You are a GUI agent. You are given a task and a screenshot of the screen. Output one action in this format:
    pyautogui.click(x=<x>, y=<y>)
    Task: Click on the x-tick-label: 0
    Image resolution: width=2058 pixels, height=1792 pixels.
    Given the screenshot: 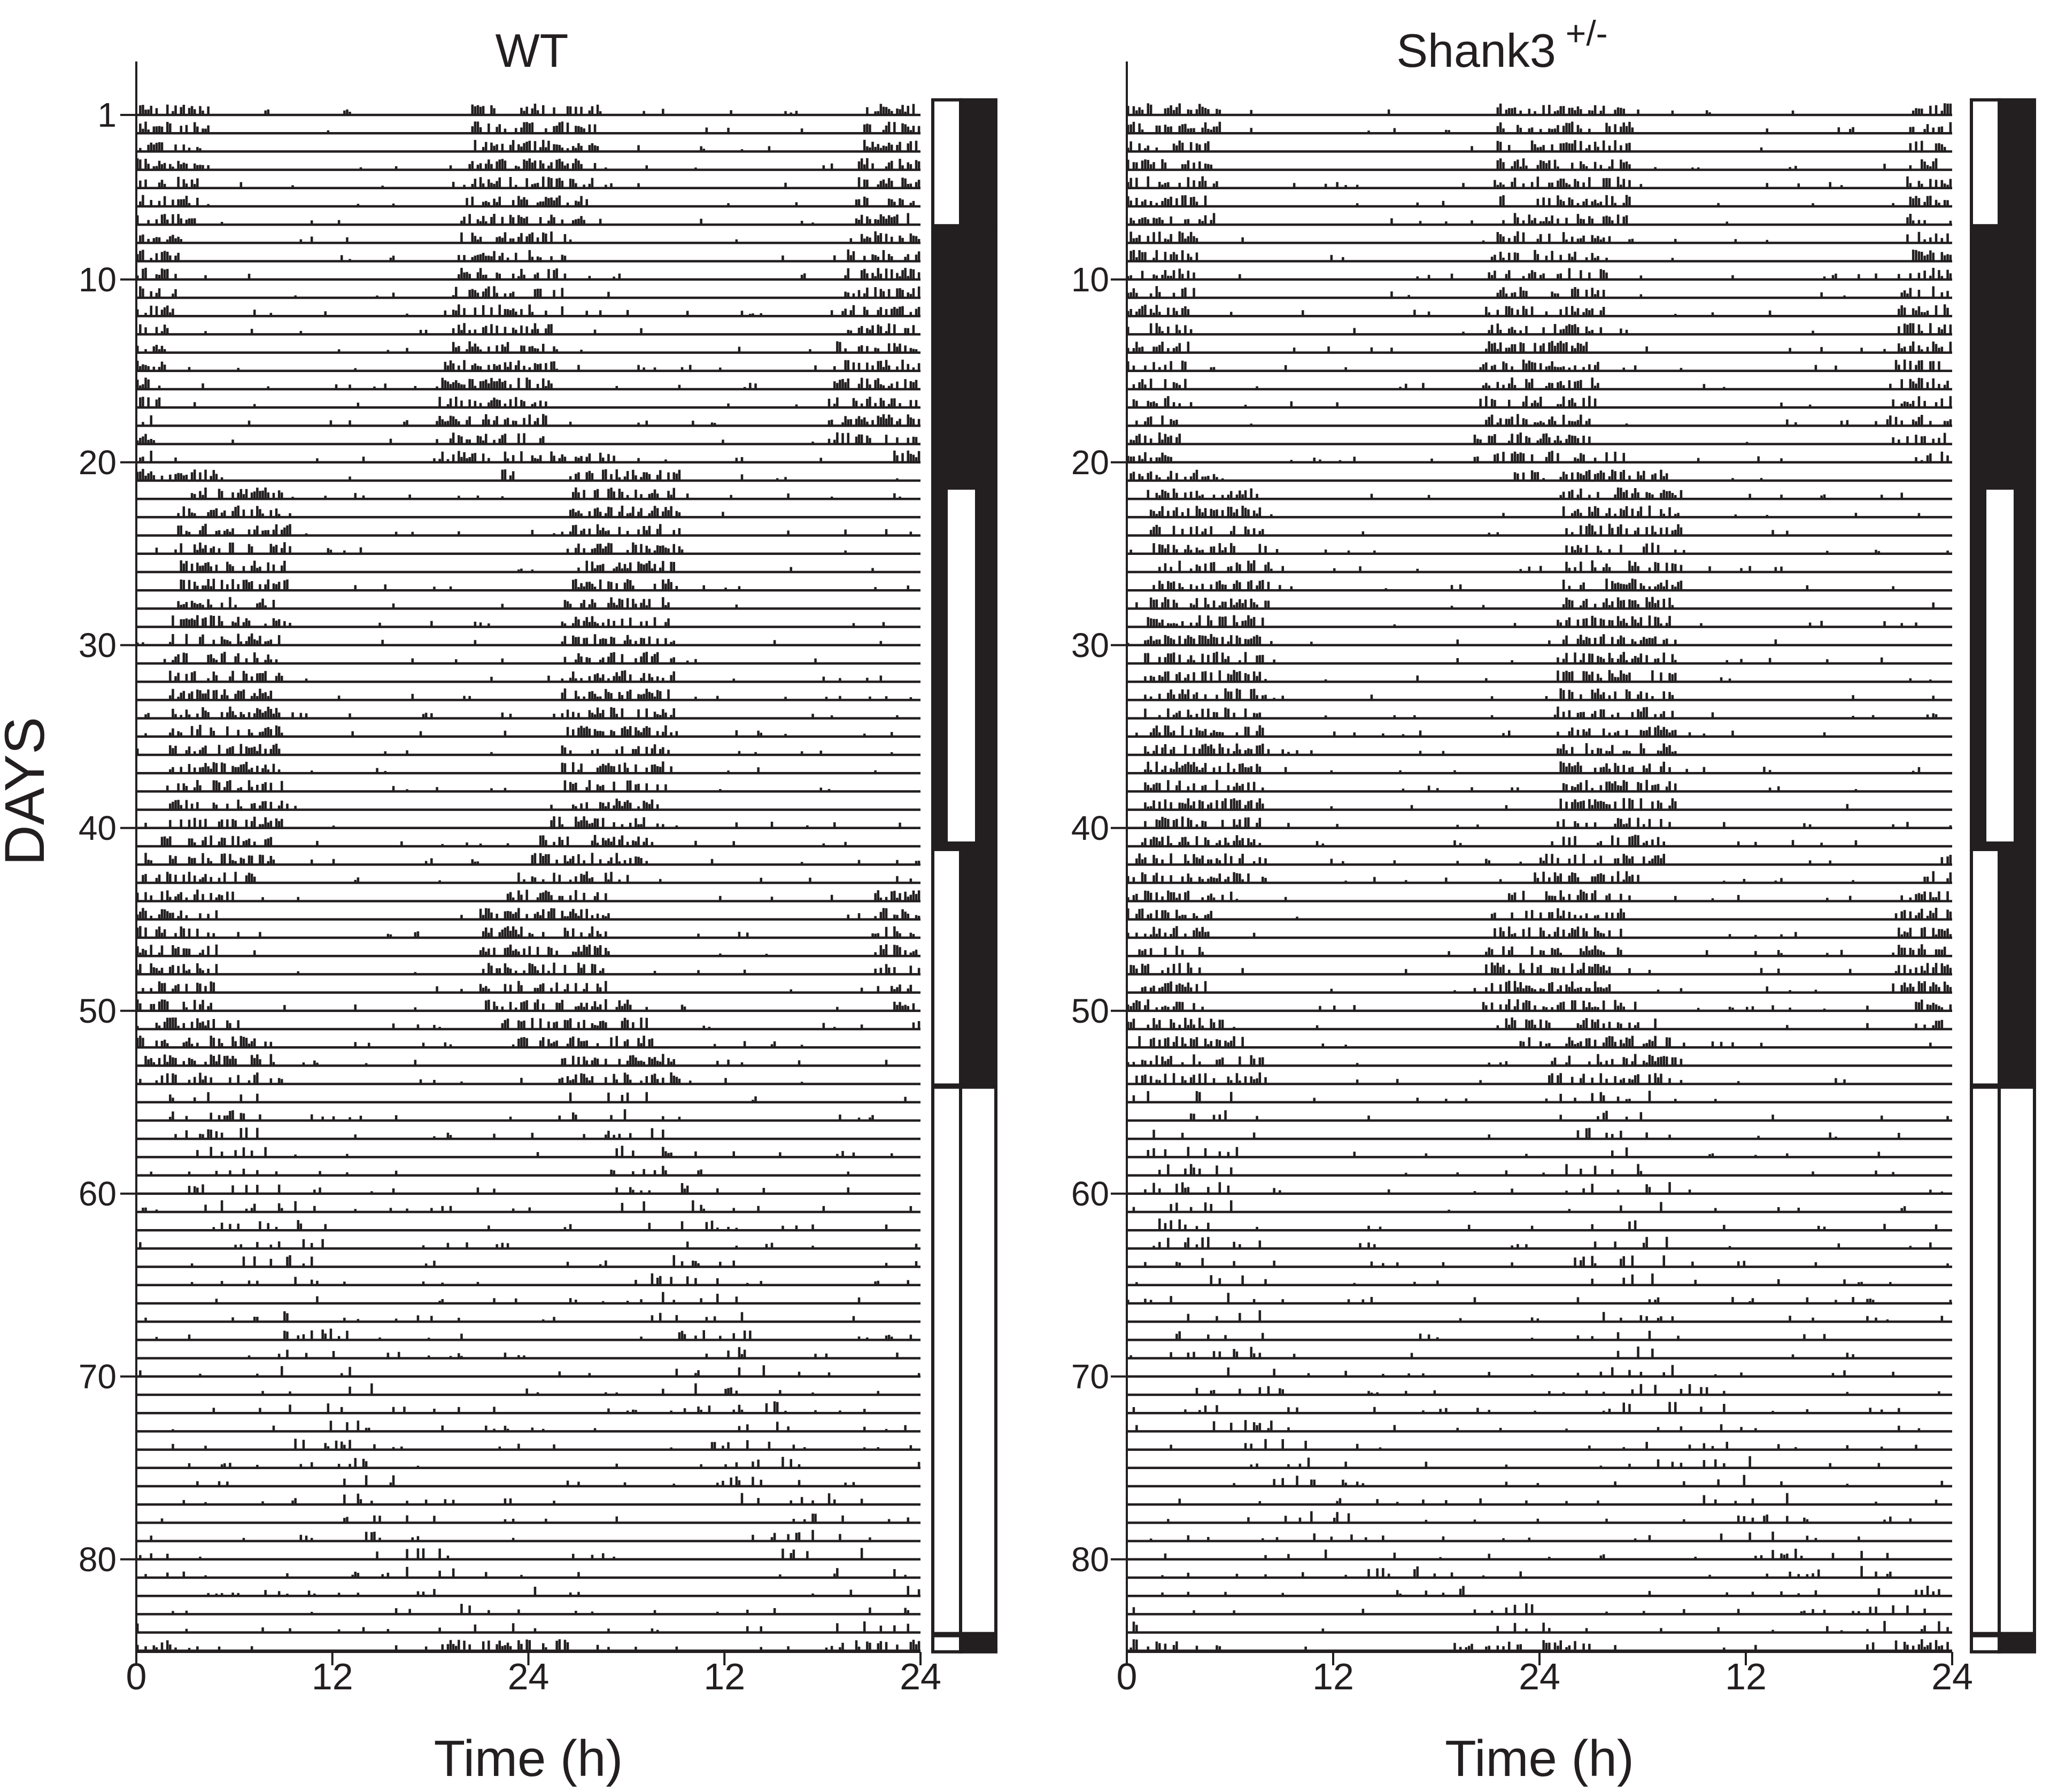 What is the action you would take?
    pyautogui.click(x=136, y=1676)
    